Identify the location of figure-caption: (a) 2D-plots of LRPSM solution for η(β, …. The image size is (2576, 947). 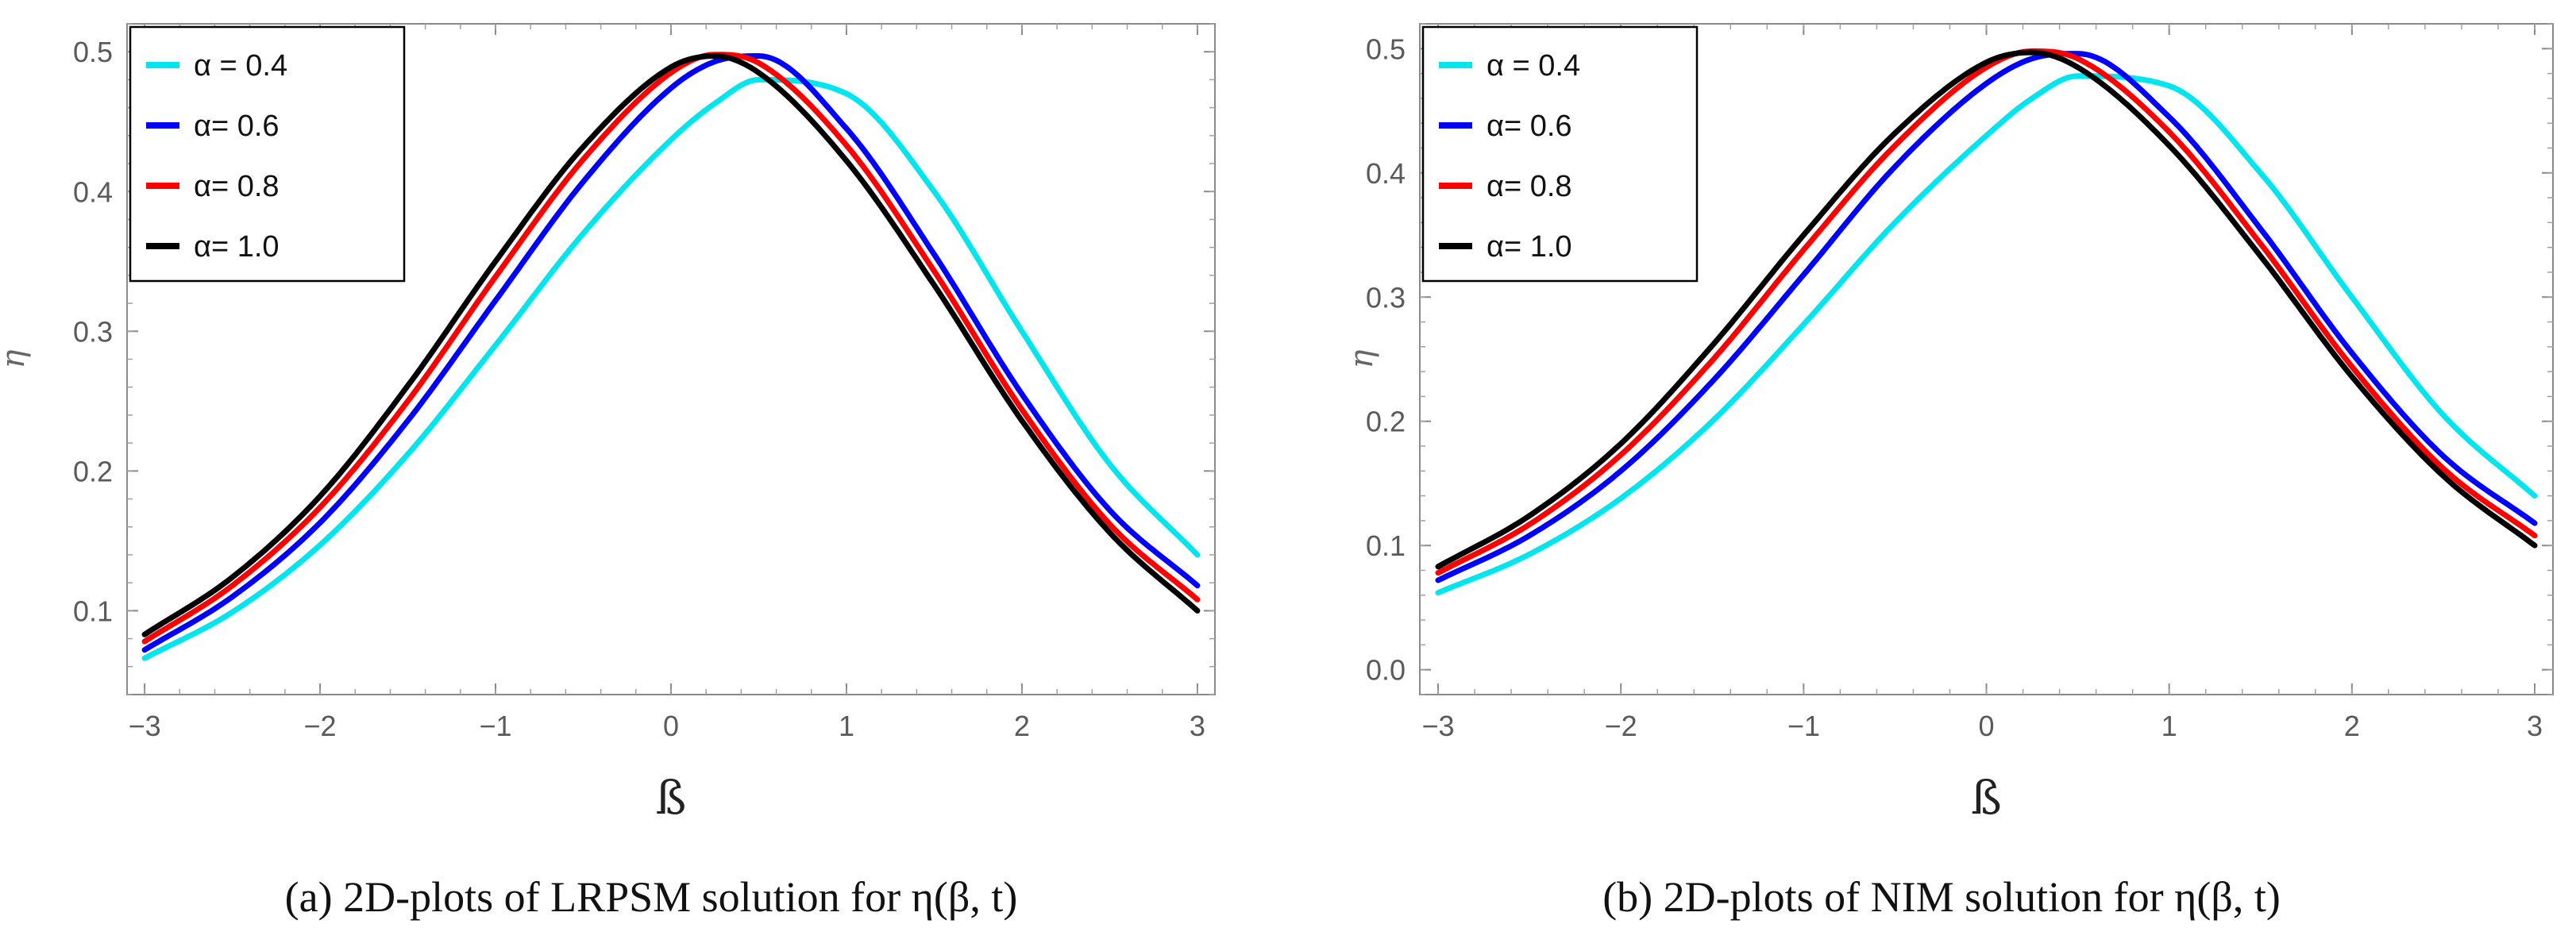
(651, 897).